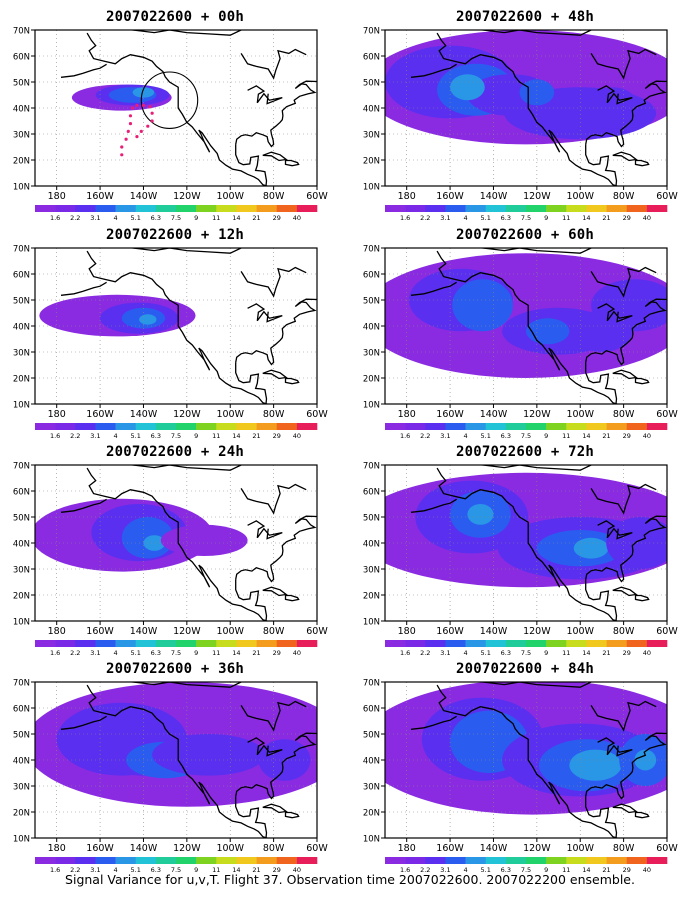 The height and width of the screenshot is (900, 700). What do you see at coordinates (187, 196) in the screenshot?
I see `longitude-tick-label: 120W` at bounding box center [187, 196].